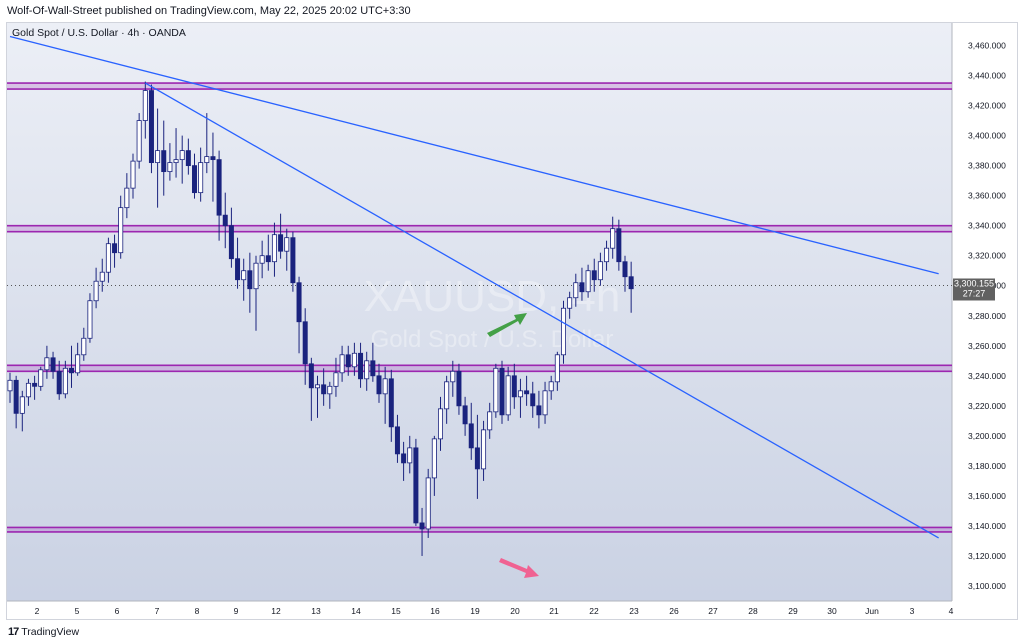 The height and width of the screenshot is (644, 1024). I want to click on price-tick-label: 3,440.000, so click(987, 76).